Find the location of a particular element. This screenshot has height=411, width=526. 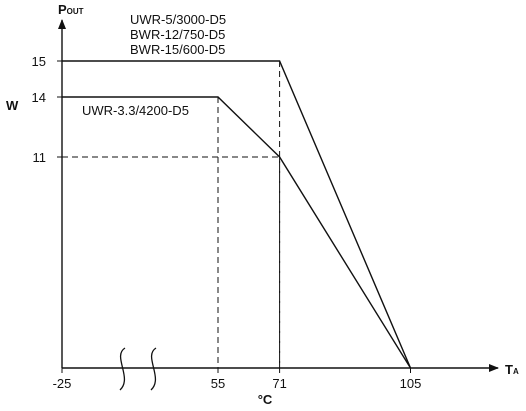

y-axis-title: POUT is located at coordinates (71, 9).